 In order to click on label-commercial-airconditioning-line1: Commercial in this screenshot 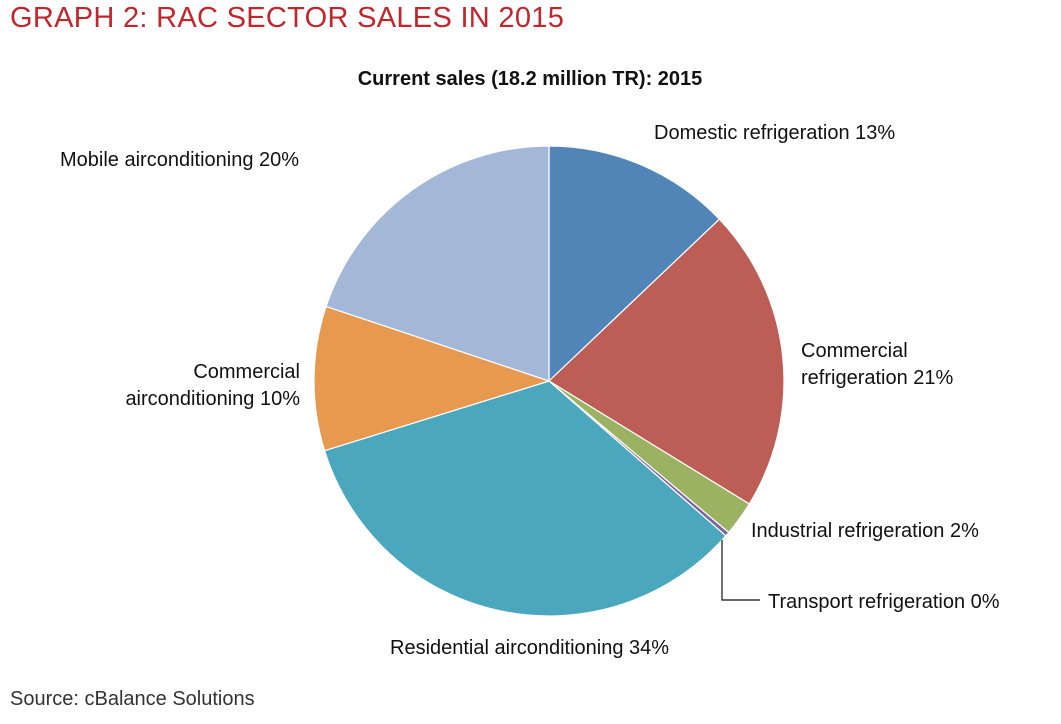, I will do `click(246, 372)`.